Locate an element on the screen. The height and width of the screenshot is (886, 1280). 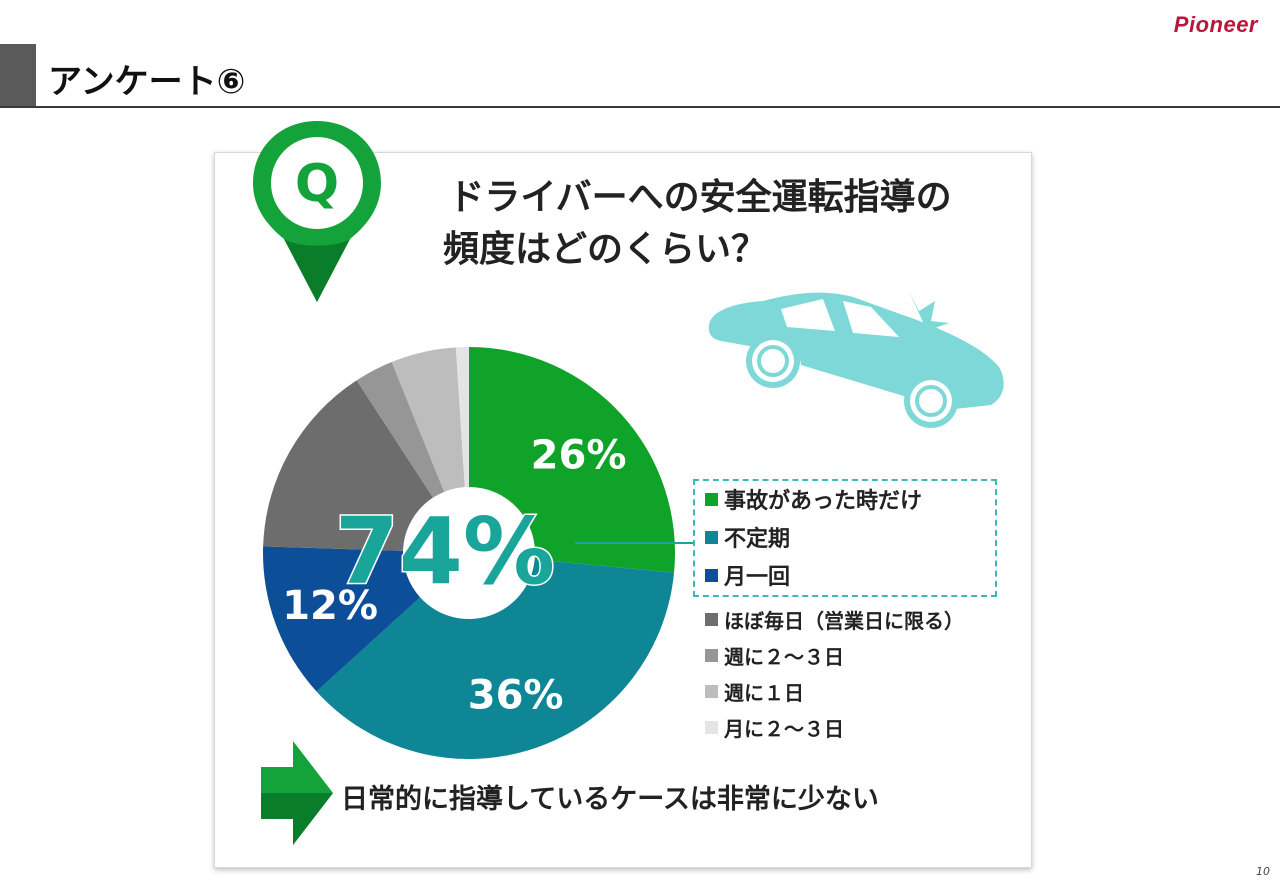
slice-label-3: 12% is located at coordinates (330, 606).